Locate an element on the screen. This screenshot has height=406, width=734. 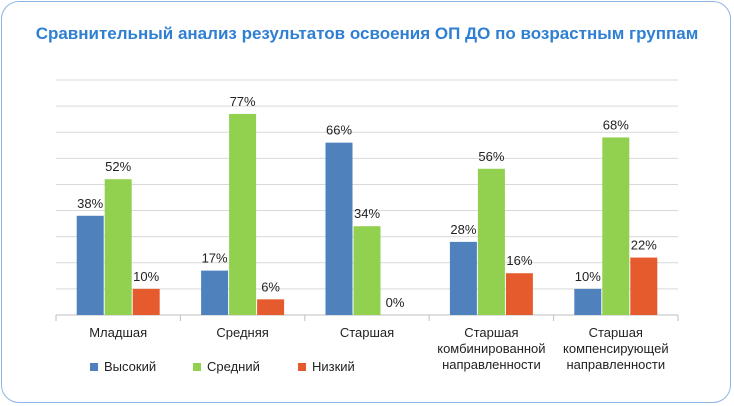
data-label: 34% is located at coordinates (367, 213).